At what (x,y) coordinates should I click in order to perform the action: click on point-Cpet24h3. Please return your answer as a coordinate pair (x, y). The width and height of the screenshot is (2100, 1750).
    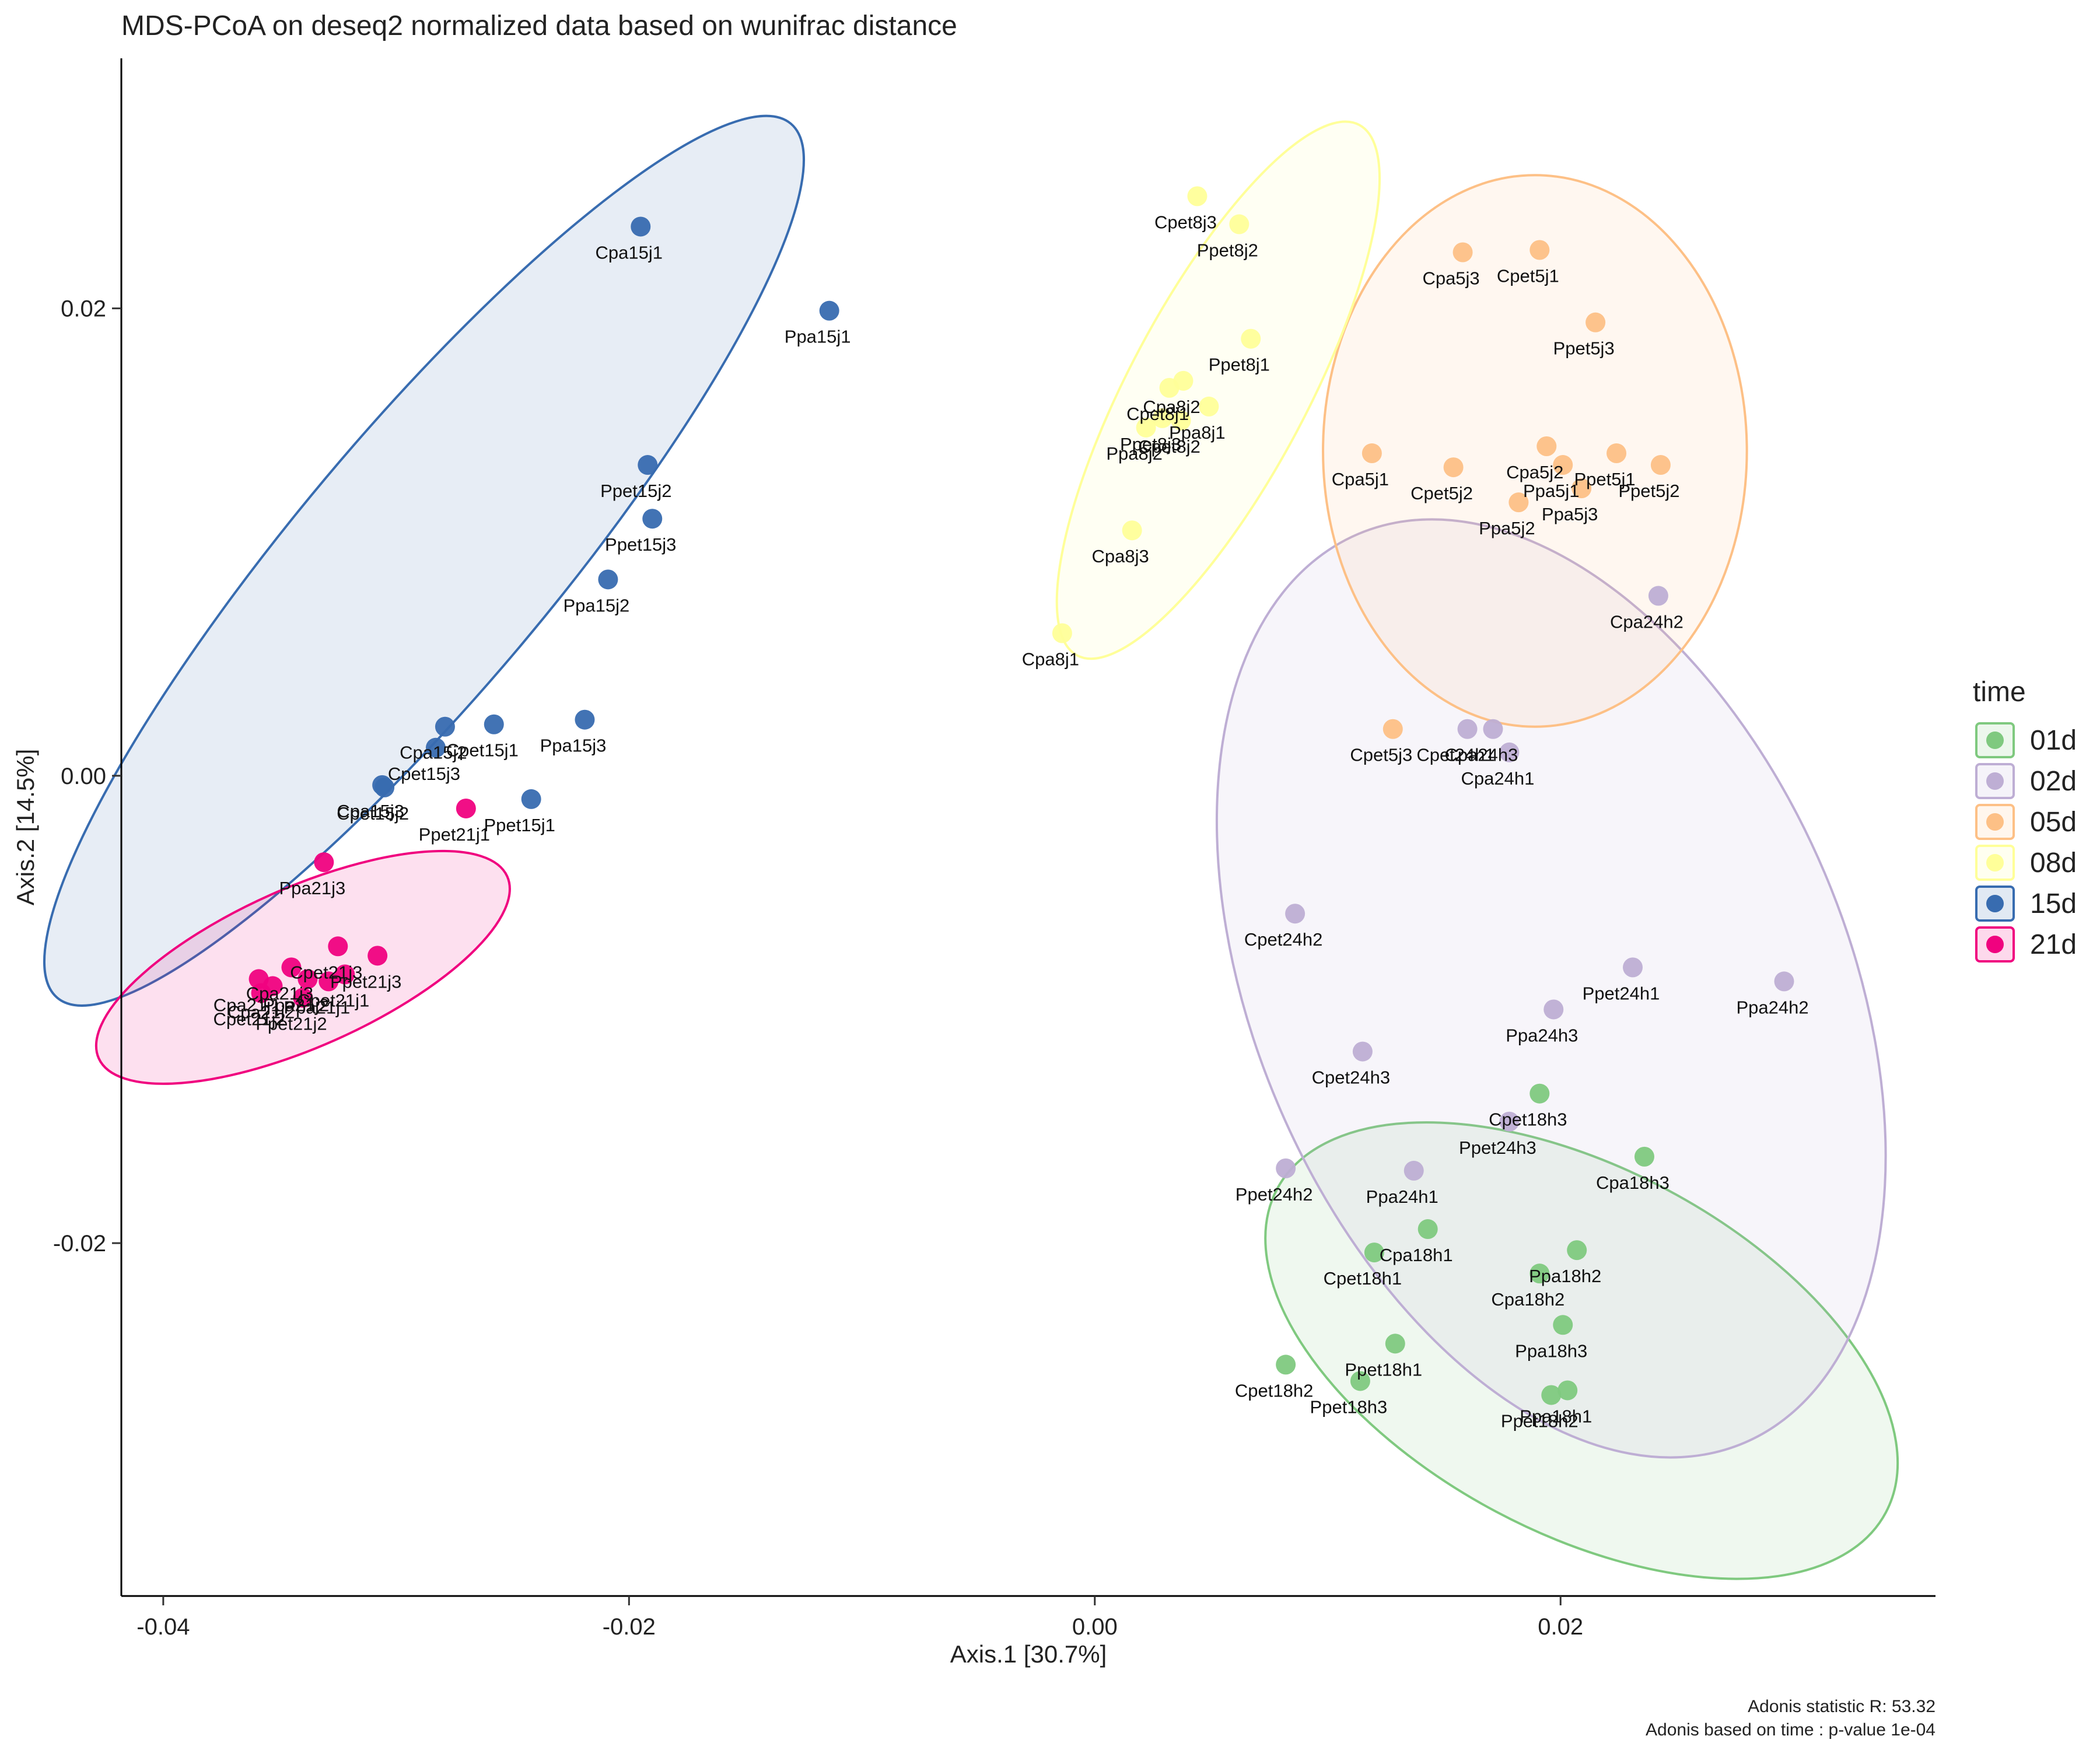
    Looking at the image, I should click on (1363, 1051).